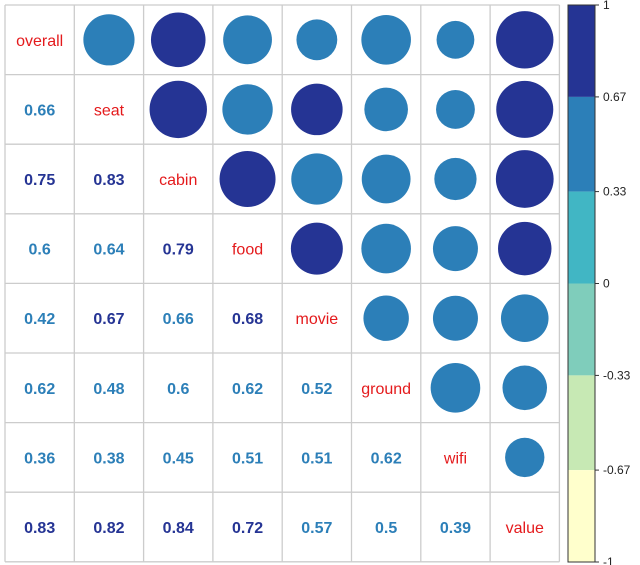 The width and height of the screenshot is (640, 565). Describe the element at coordinates (608, 560) in the screenshot. I see `colorbar-tick-label: -1` at that location.